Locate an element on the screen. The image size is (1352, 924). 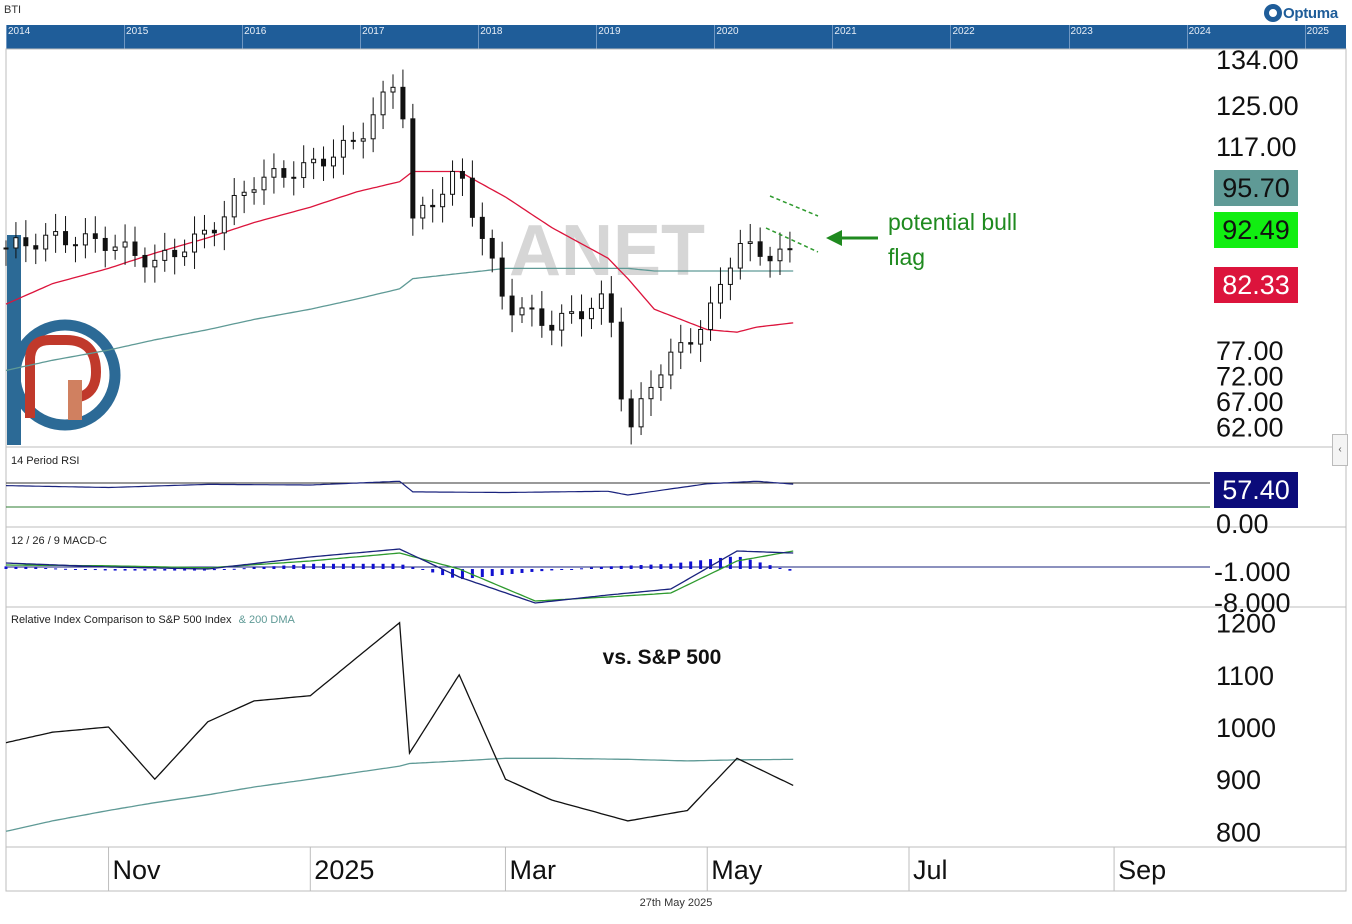
macd-signal-line is located at coordinates (400, 576).